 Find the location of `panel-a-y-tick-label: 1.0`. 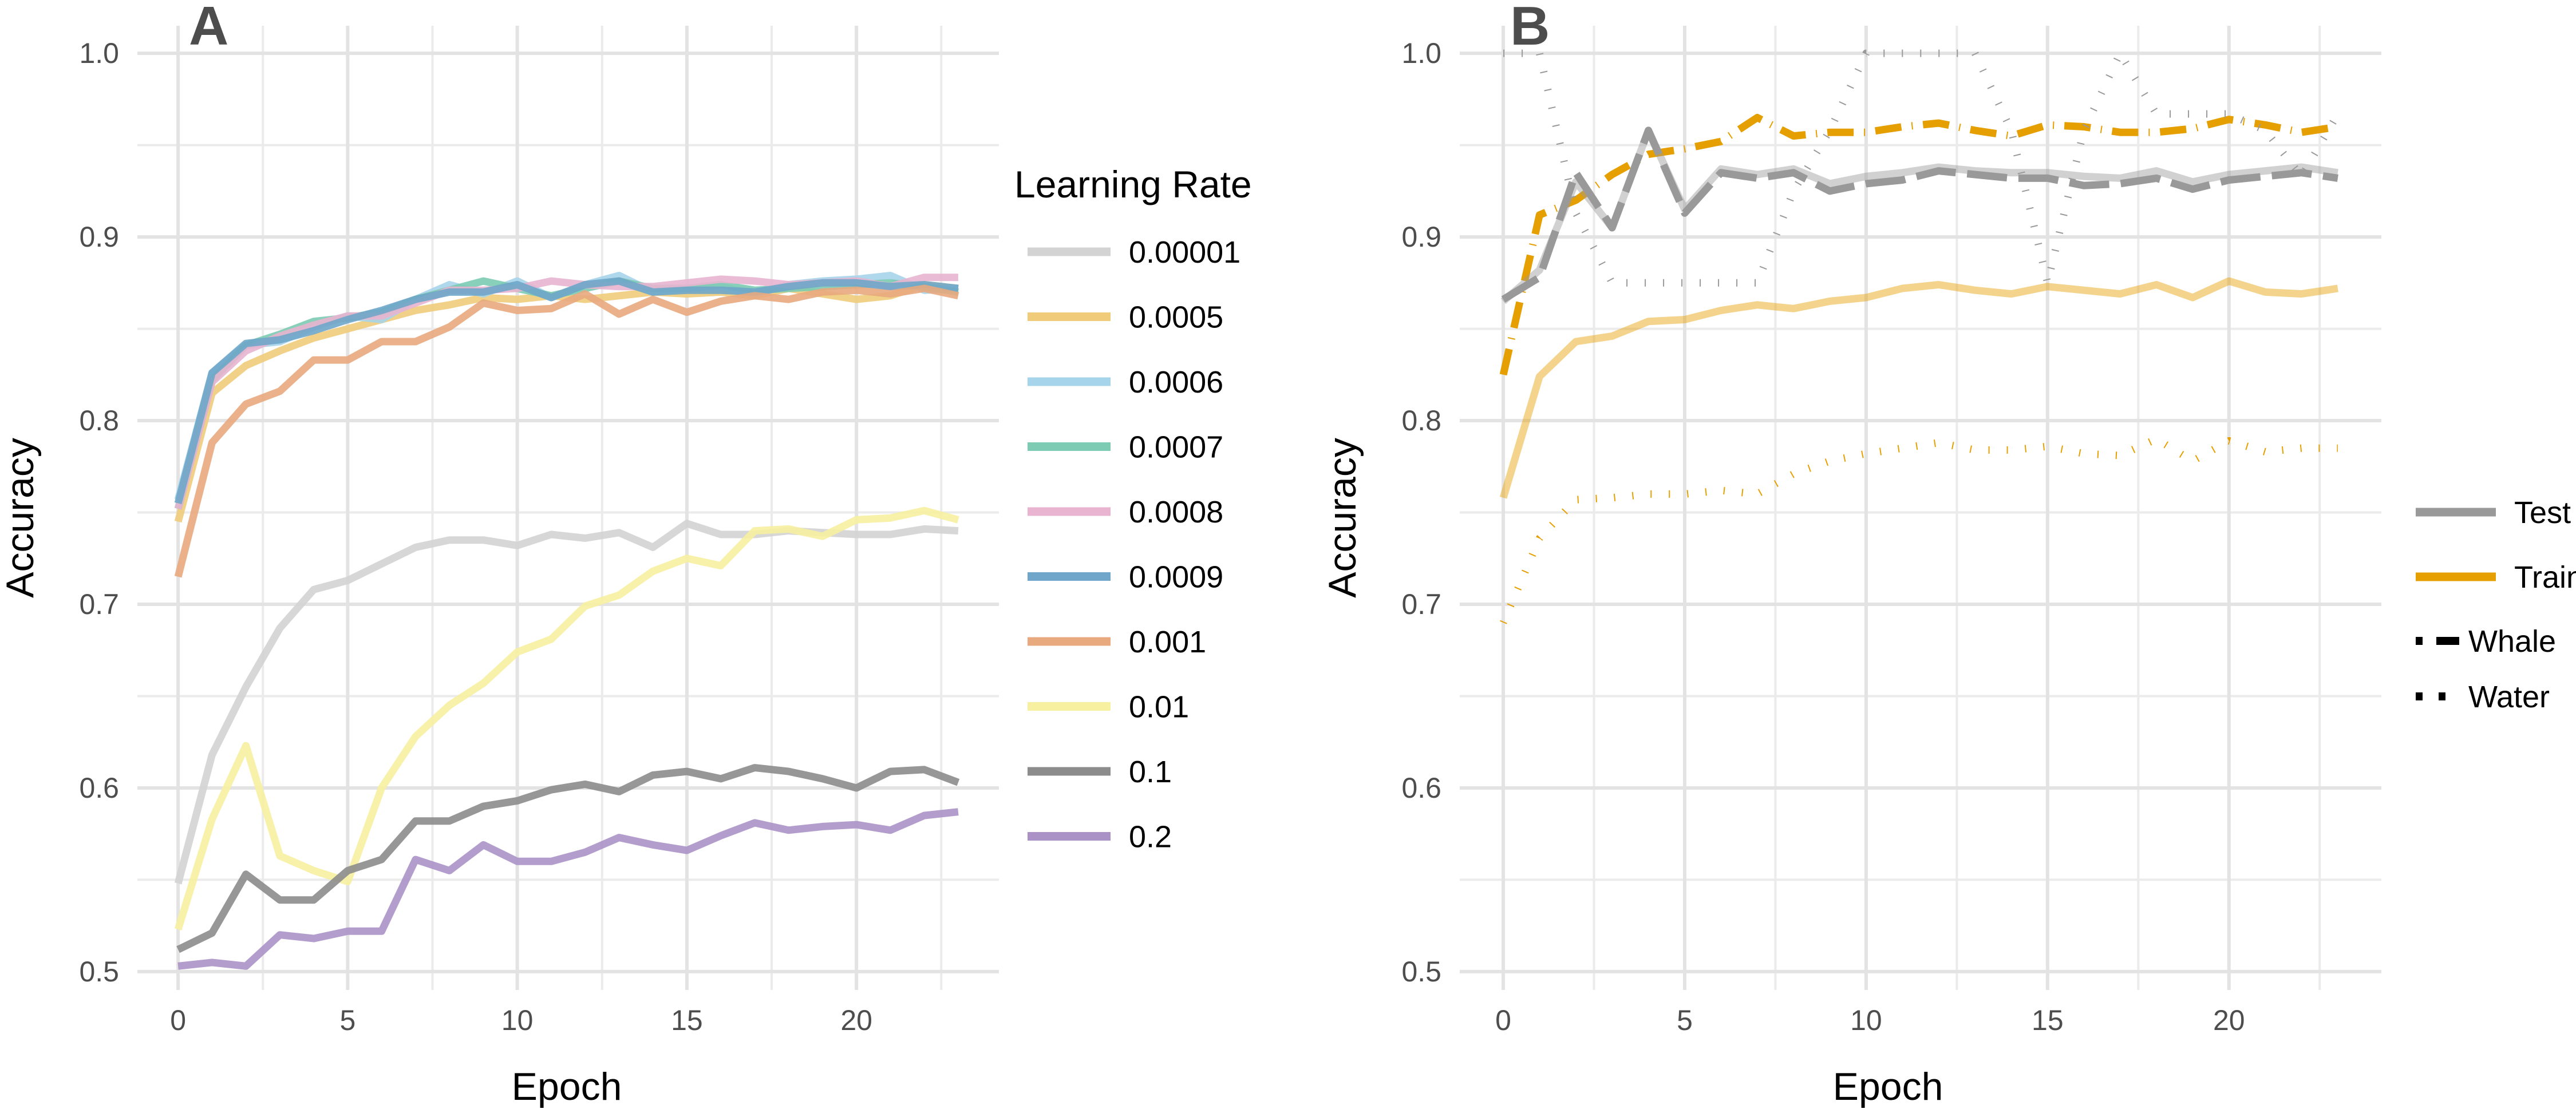

panel-a-y-tick-label: 1.0 is located at coordinates (99, 53).